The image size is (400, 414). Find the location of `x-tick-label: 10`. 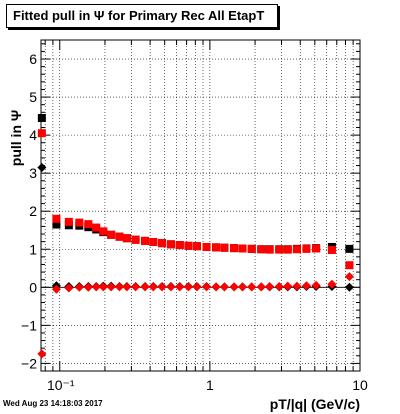

x-tick-label: 10 is located at coordinates (360, 385).